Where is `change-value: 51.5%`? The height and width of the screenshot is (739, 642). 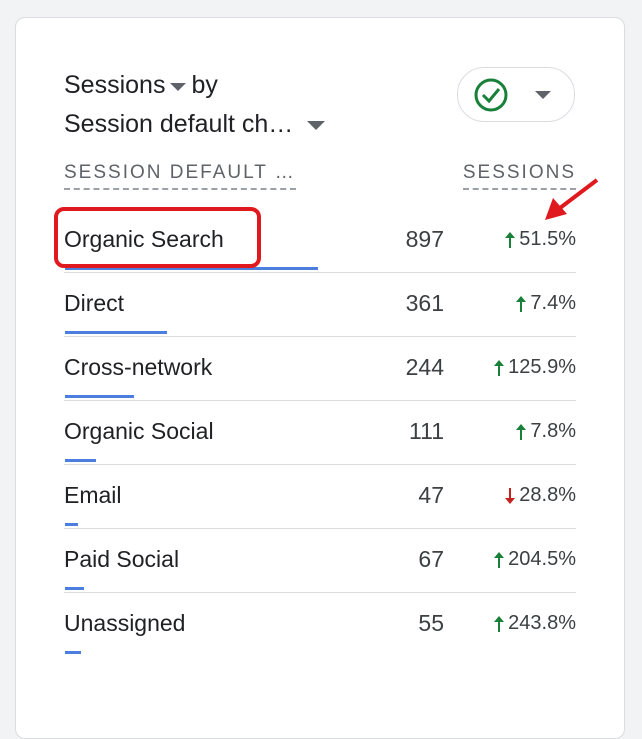
change-value: 51.5% is located at coordinates (547, 239).